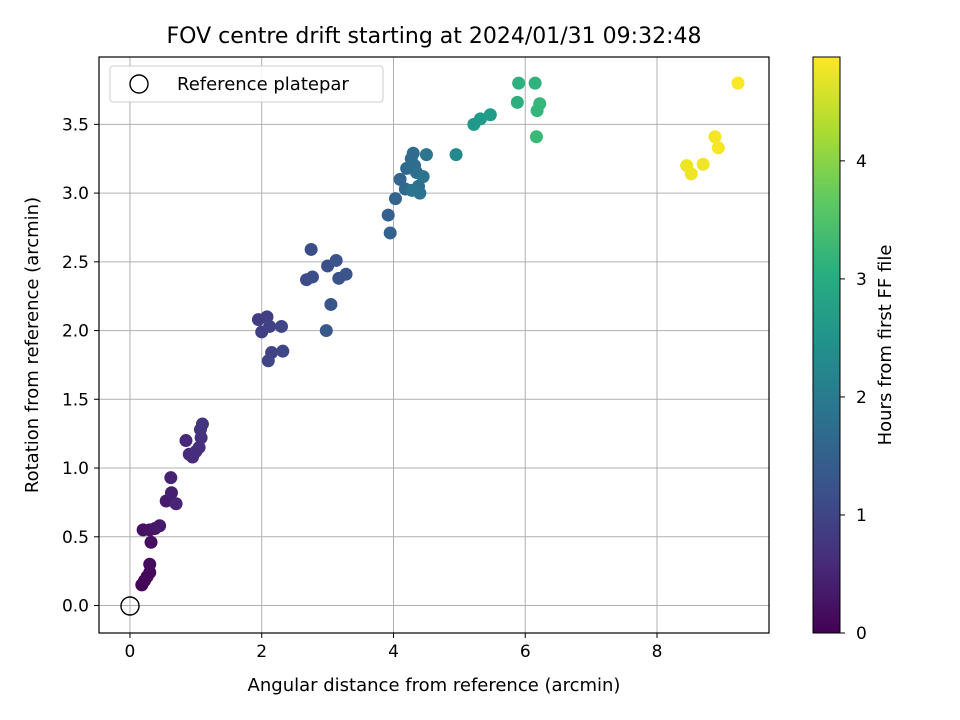  I want to click on reference-platepar-marker, so click(130, 606).